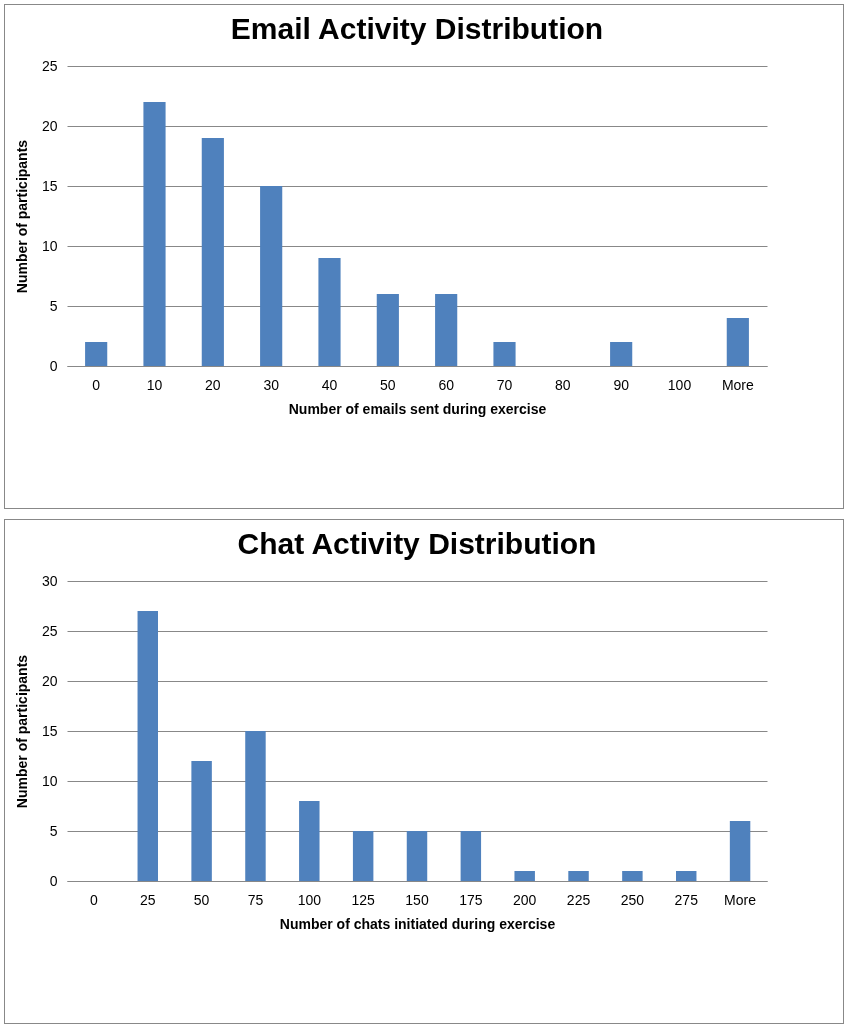  What do you see at coordinates (49, 580) in the screenshot?
I see `y-tick-label: 30` at bounding box center [49, 580].